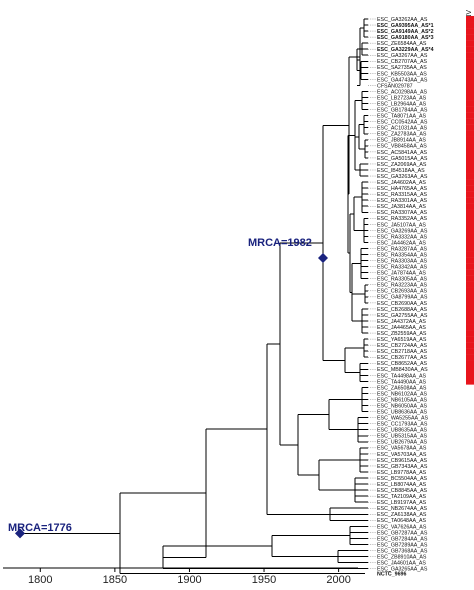  I want to click on leaf-label: ESC_ZA6138AA_AS, so click(402, 515).